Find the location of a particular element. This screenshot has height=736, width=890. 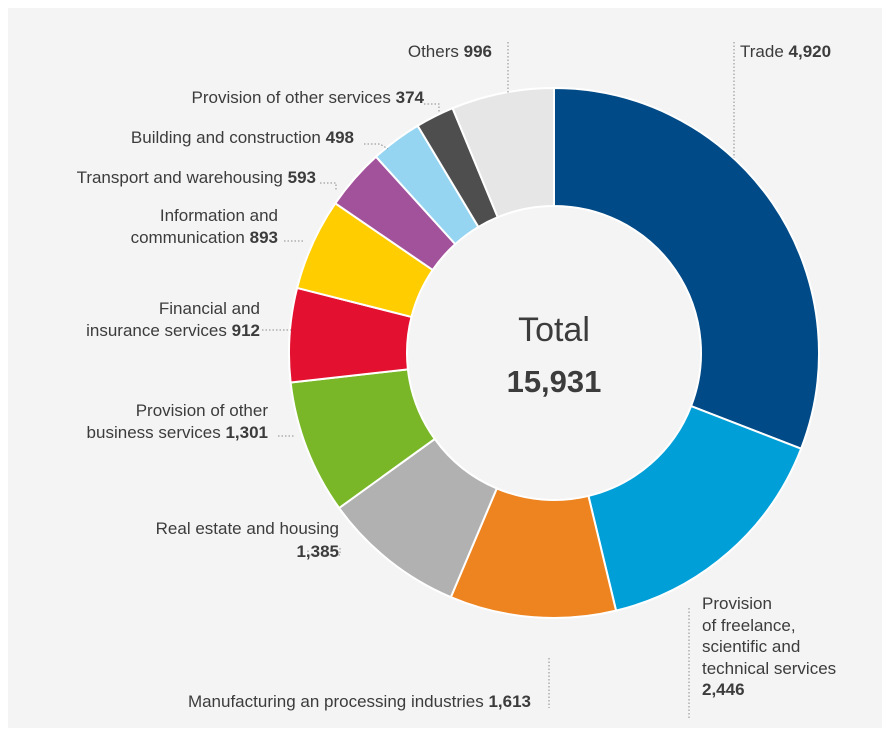

slice-others is located at coordinates (503, 152).